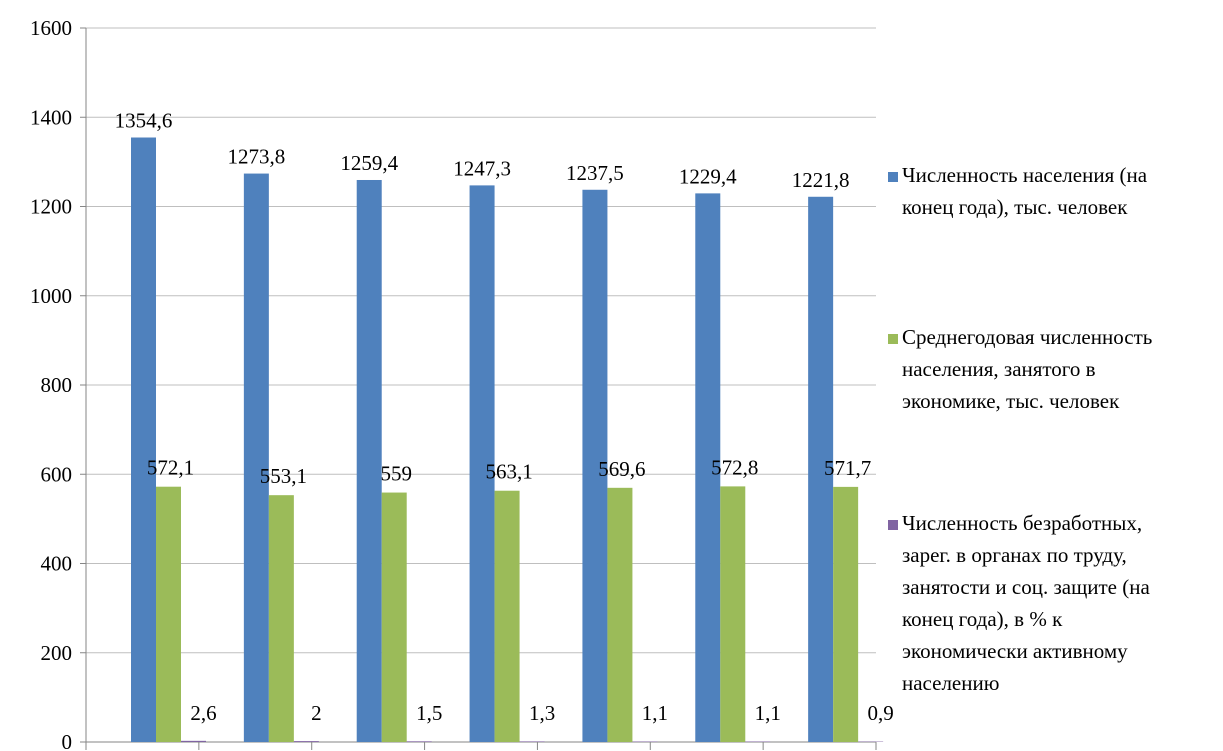 Image resolution: width=1223 pixels, height=751 pixels. I want to click on y-tick-label: 200, so click(57, 653).